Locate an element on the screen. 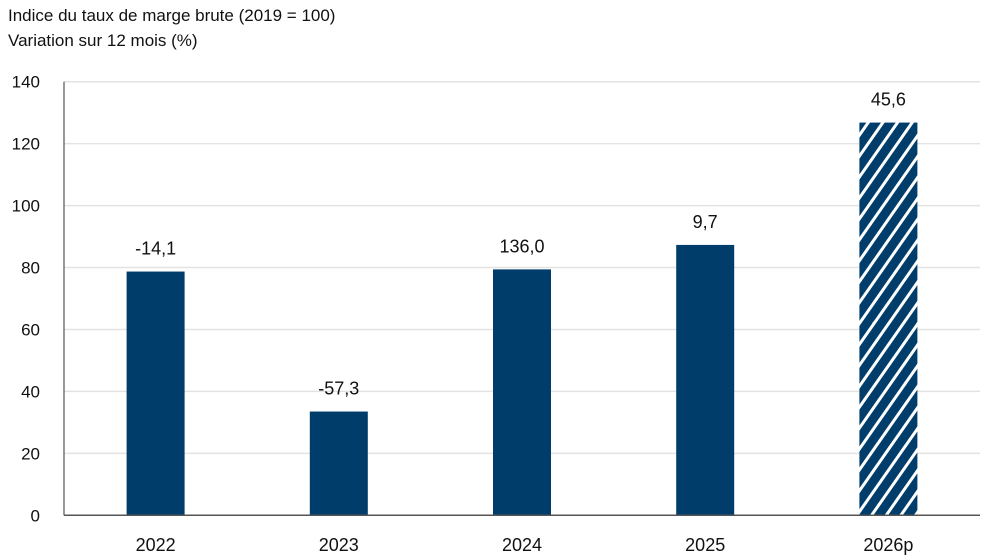  chart-subtitle: Variation sur 12 mois (%) is located at coordinates (103, 40).